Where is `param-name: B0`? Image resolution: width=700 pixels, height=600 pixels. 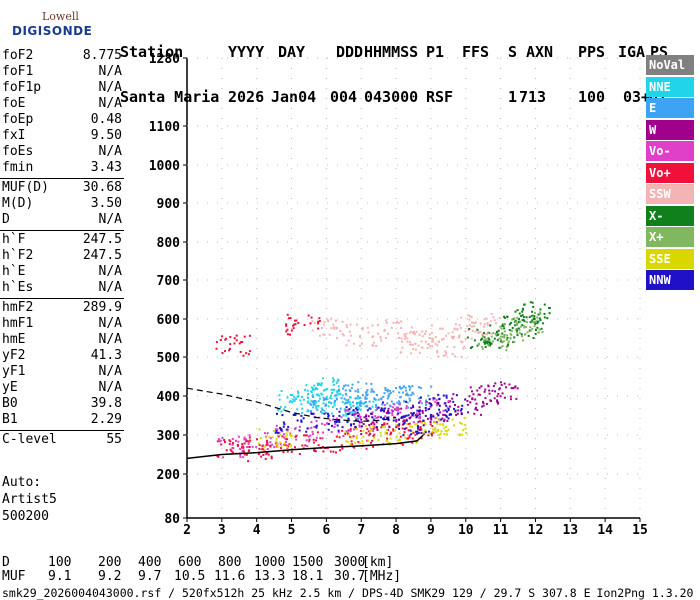
param-name: B0 is located at coordinates (10, 403).